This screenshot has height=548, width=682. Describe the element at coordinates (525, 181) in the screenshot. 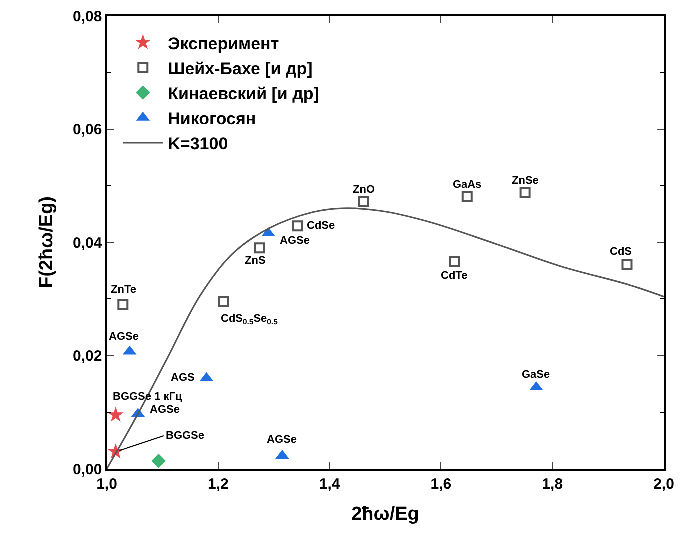

I see `annotation: ZnSe` at that location.